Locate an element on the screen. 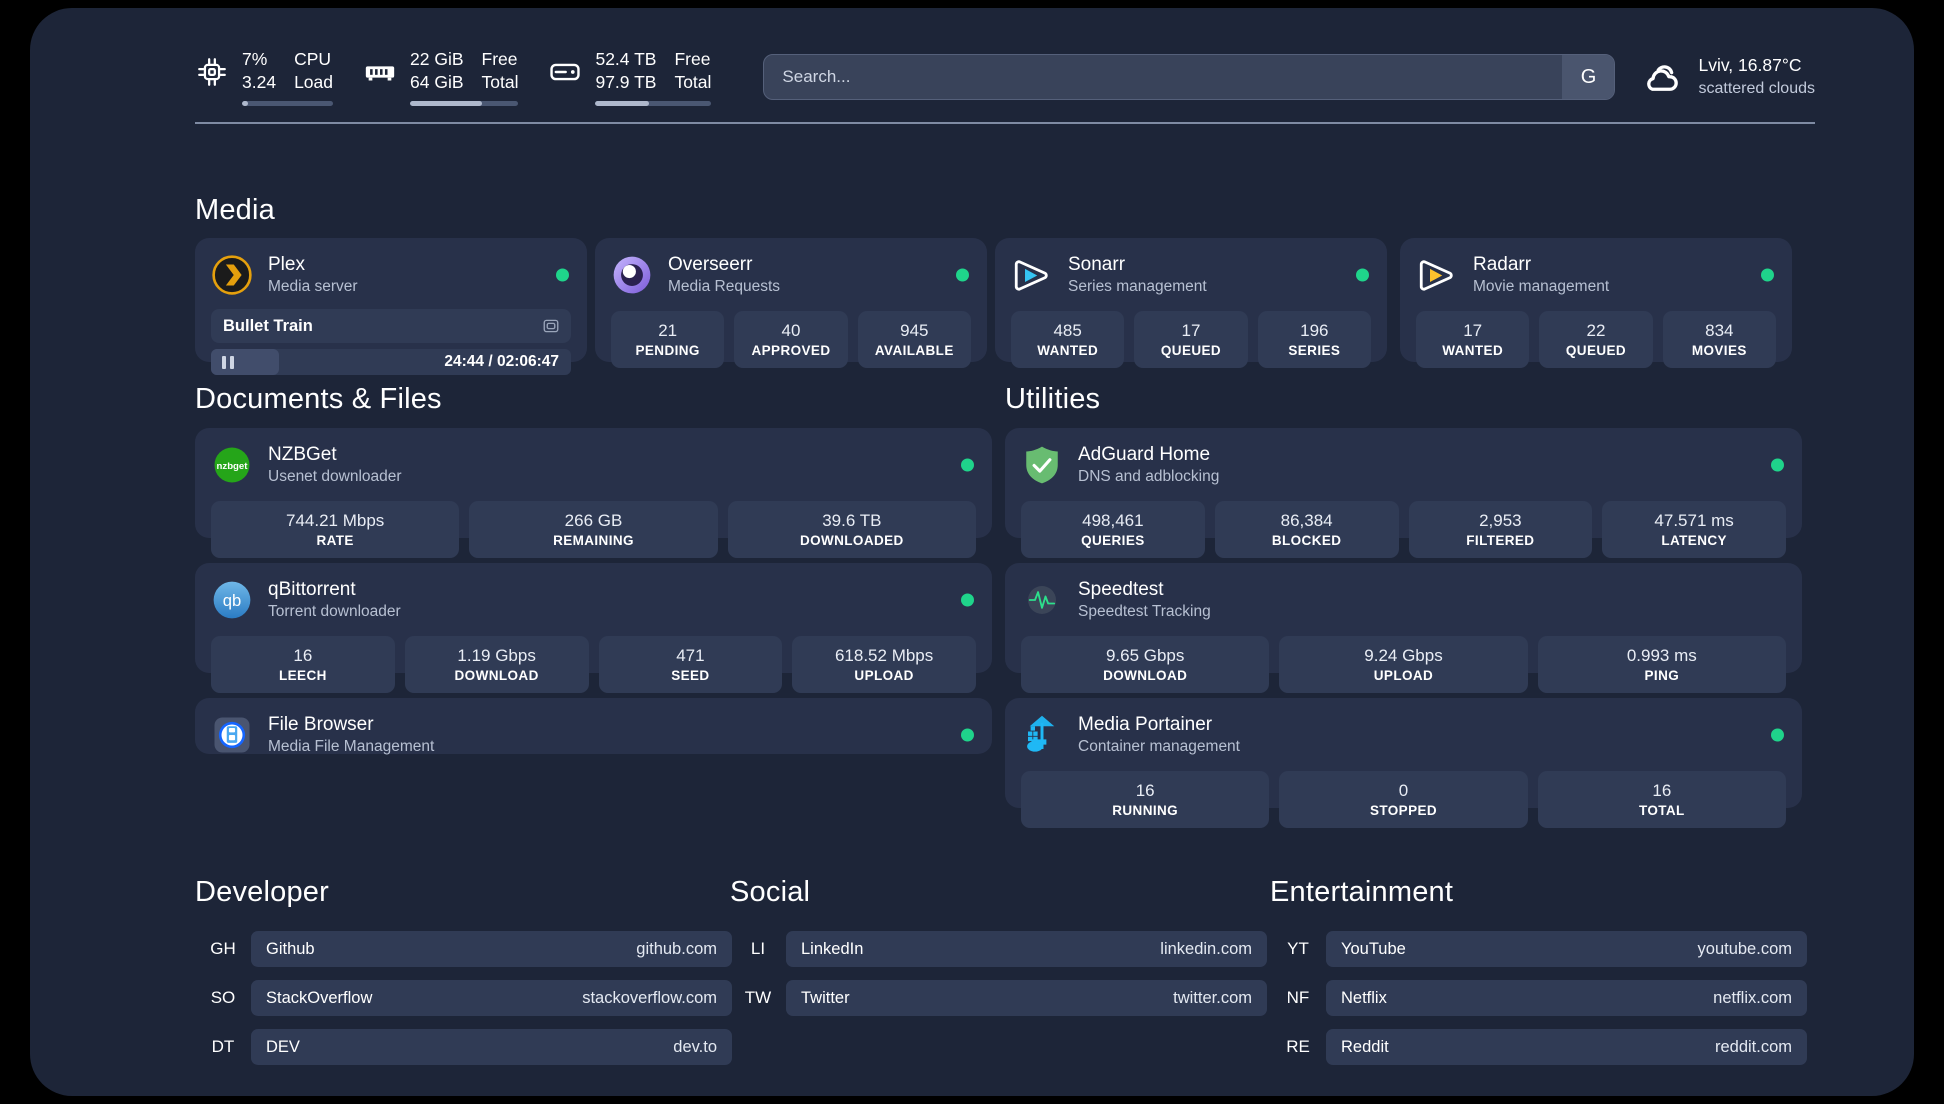  stat-label: QUEUED is located at coordinates (1596, 351).